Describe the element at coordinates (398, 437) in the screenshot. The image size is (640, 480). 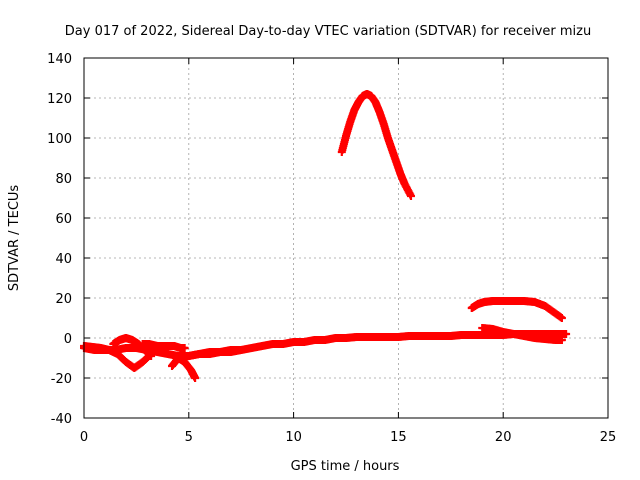
I see `x-tick-label: 15` at that location.